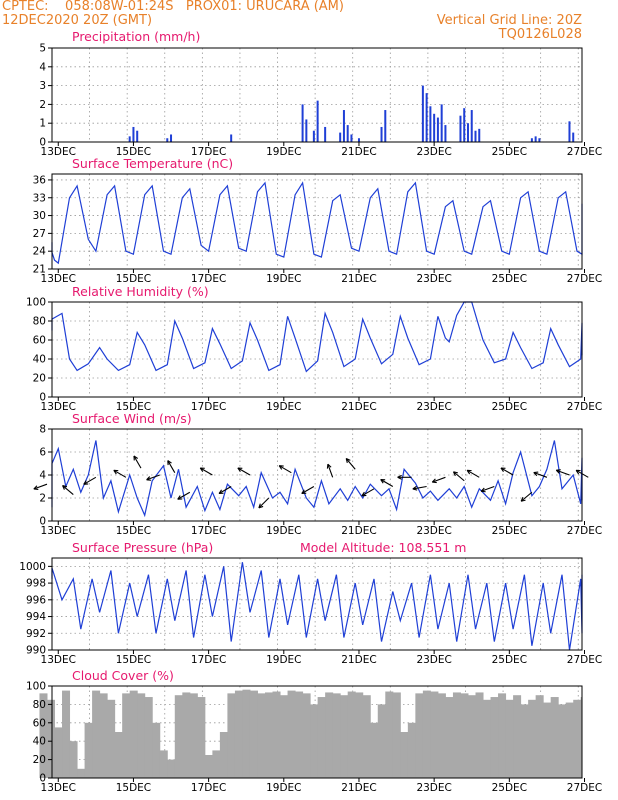 This screenshot has height=800, width=618. Describe the element at coordinates (152, 163) in the screenshot. I see `panel-title: Surface Temperature (nC)` at that location.